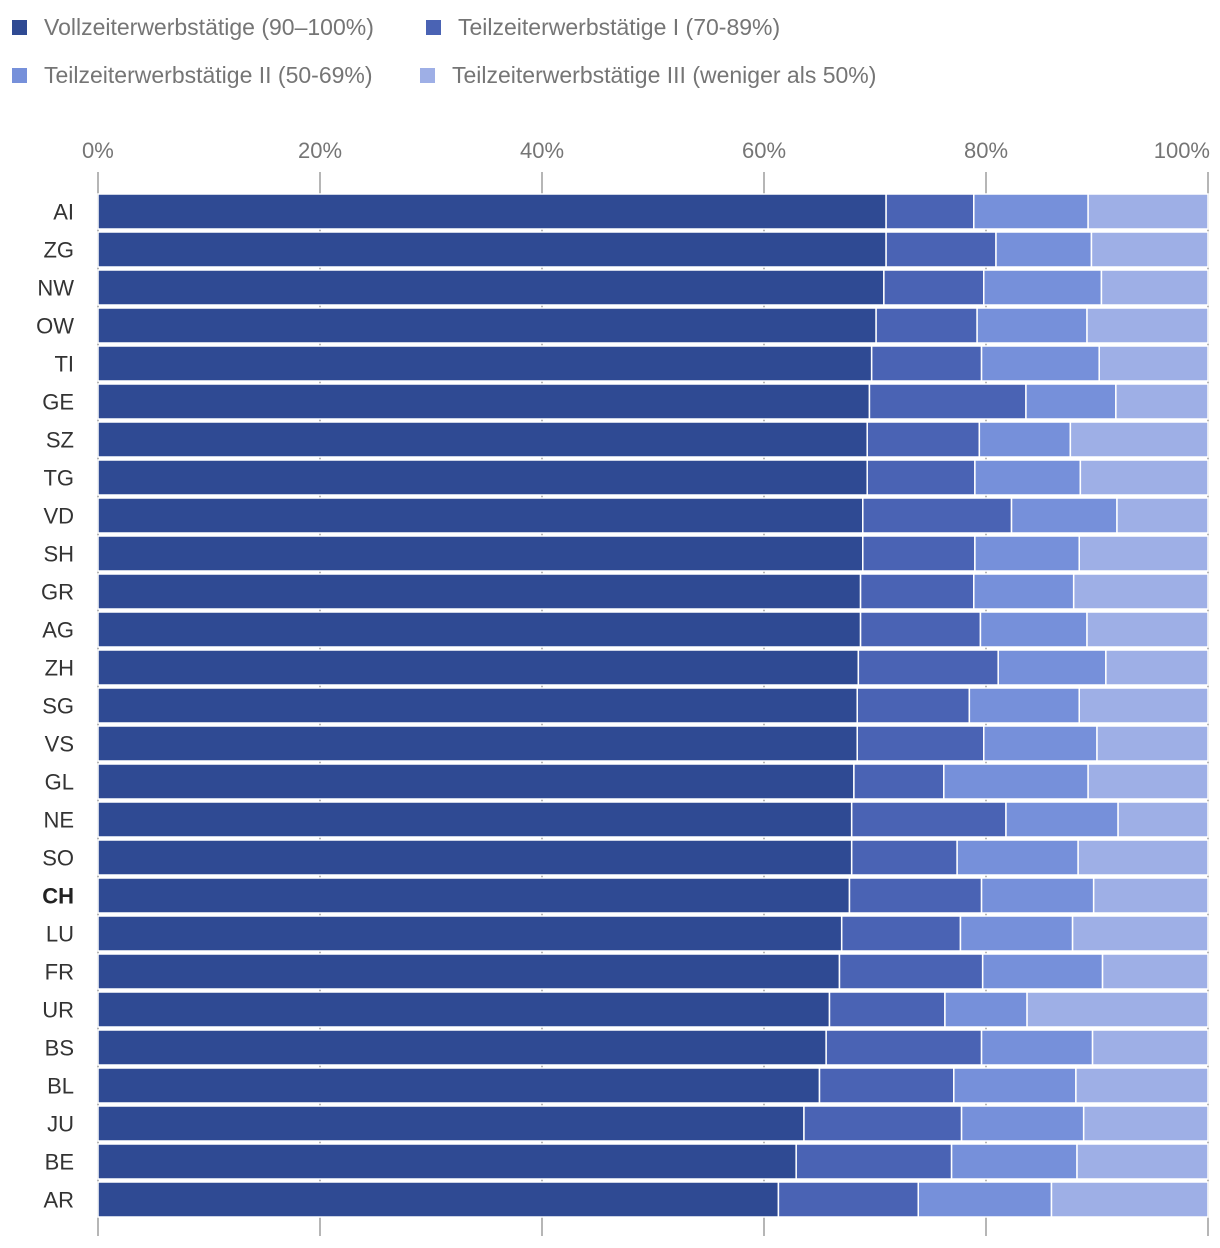 This screenshot has width=1220, height=1248. Describe the element at coordinates (986, 150) in the screenshot. I see `x-tick-label: 80%` at that location.